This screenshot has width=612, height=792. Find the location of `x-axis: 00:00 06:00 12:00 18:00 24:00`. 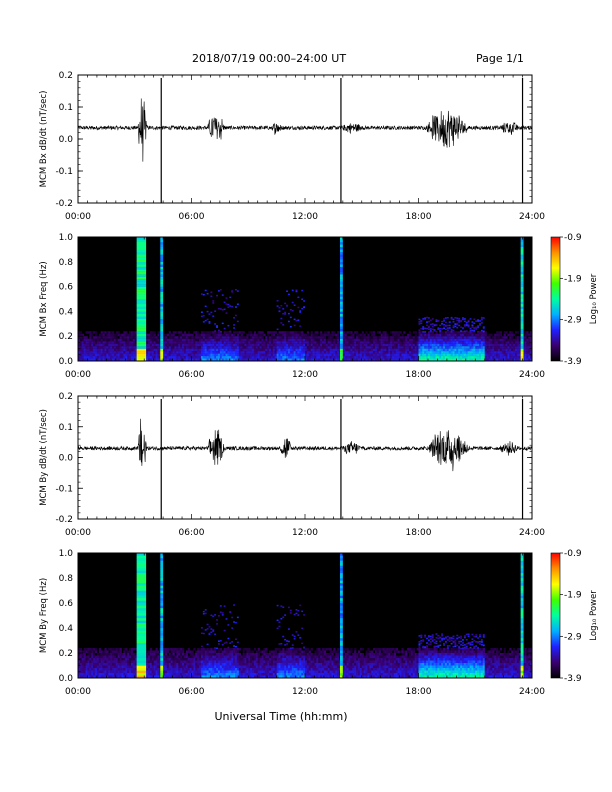

x-axis: 00:00 06:00 12:00 18:00 24:00 is located at coordinates (305, 148).